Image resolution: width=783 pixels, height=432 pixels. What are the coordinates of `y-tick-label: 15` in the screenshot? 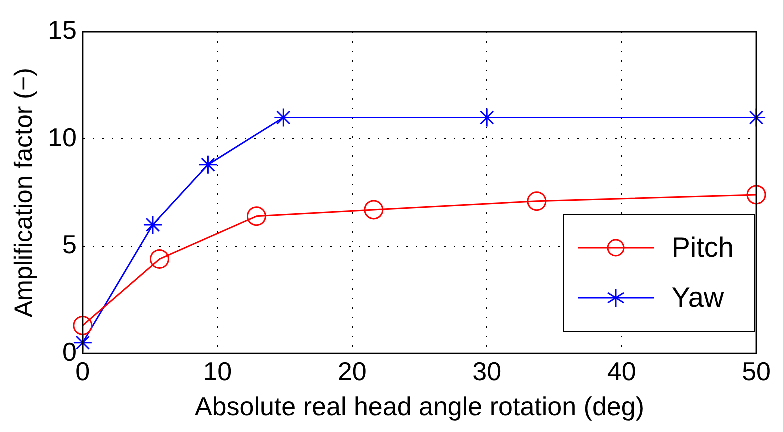 It's located at (62, 30).